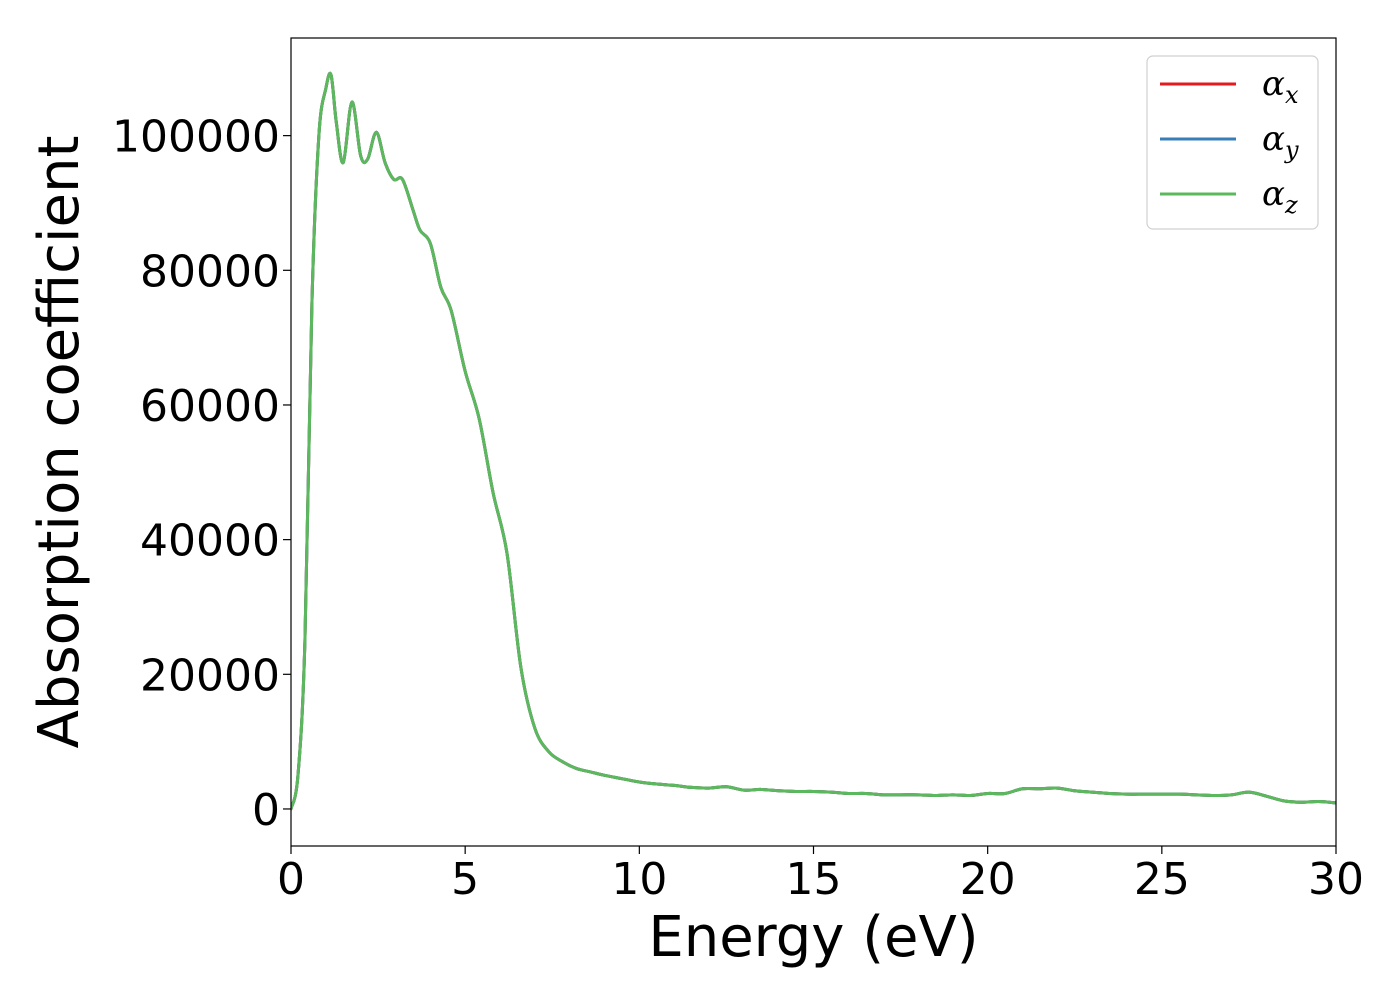 The image size is (1400, 1000). I want to click on x-axis: 0 5 10 15 20 25 30, so click(820, 875).